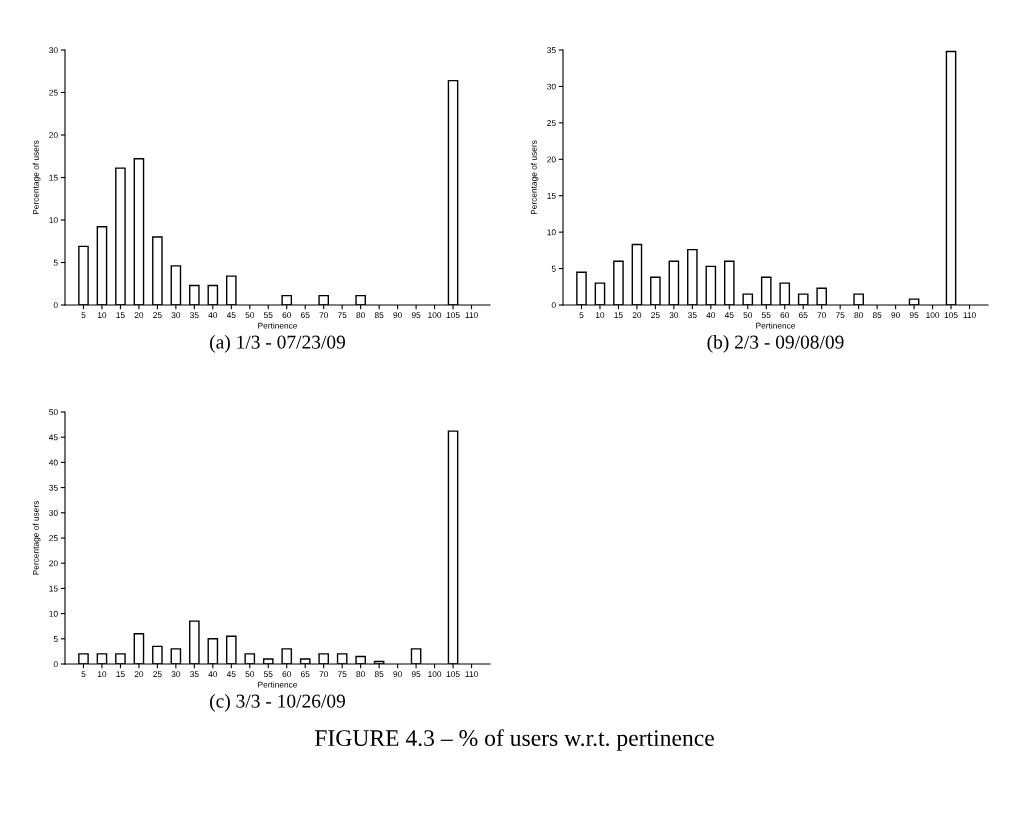 This screenshot has height=816, width=1029. What do you see at coordinates (278, 703) in the screenshot?
I see `text: (c) 3/3 - 10/26/09` at bounding box center [278, 703].